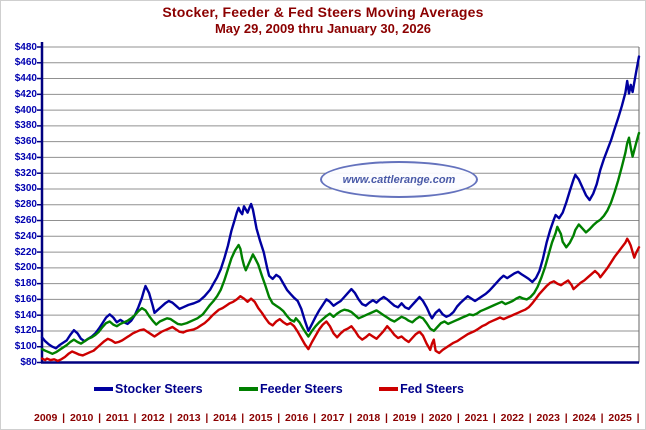  What do you see at coordinates (28, 362) in the screenshot?
I see `y-tick-label: $80` at bounding box center [28, 362].